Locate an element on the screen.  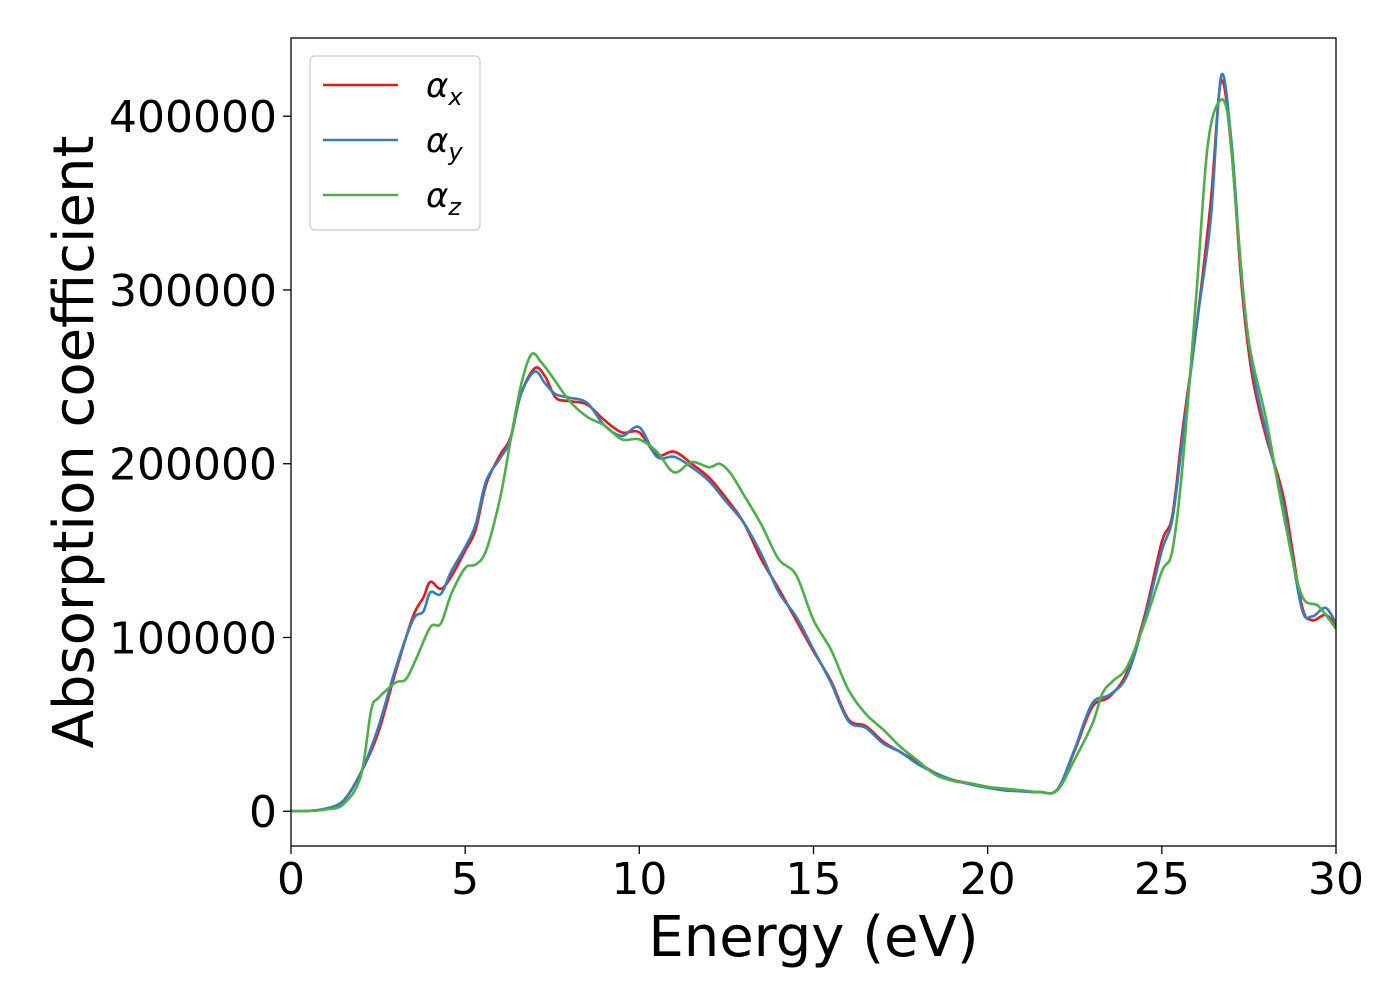
legend-subscript: y is located at coordinates (455, 152).